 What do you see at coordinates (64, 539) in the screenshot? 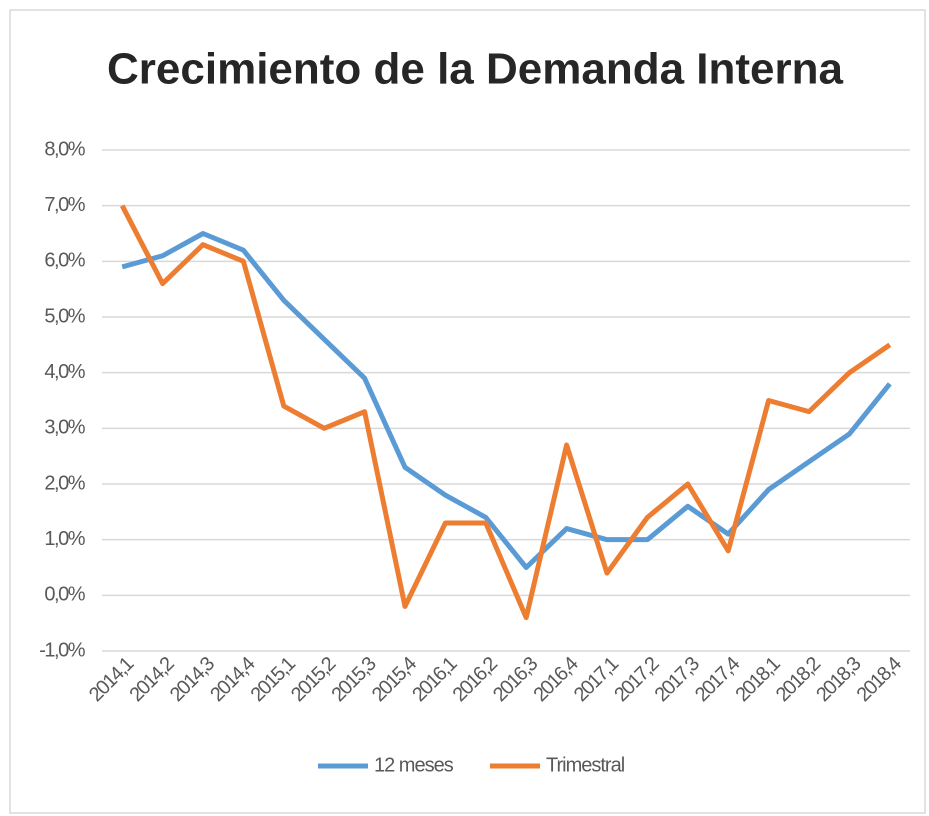
I see `y-tick-label: 1,0%` at bounding box center [64, 539].